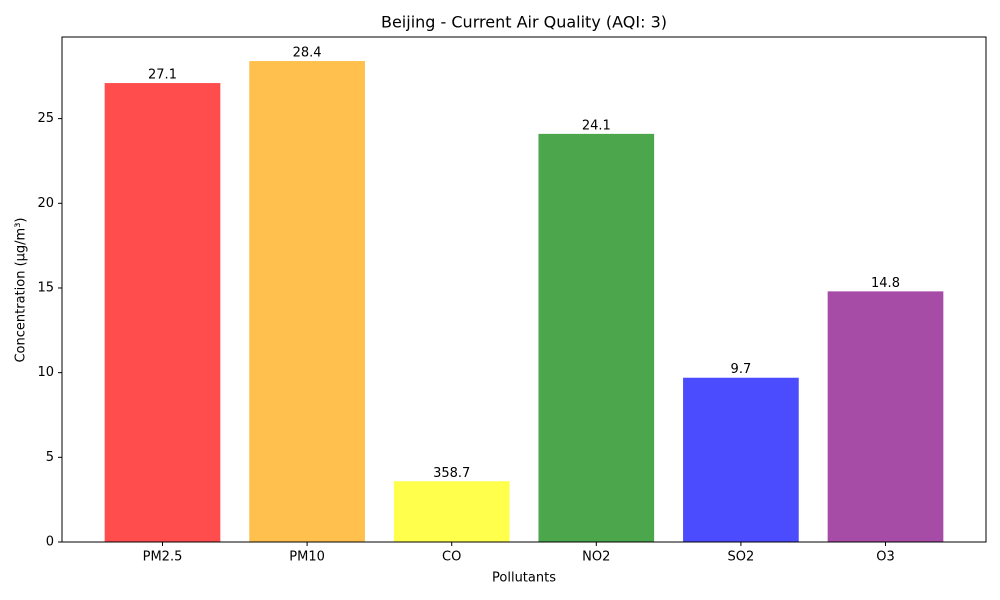 This screenshot has width=1000, height=600. What do you see at coordinates (596, 125) in the screenshot?
I see `value-label: 24.1` at bounding box center [596, 125].